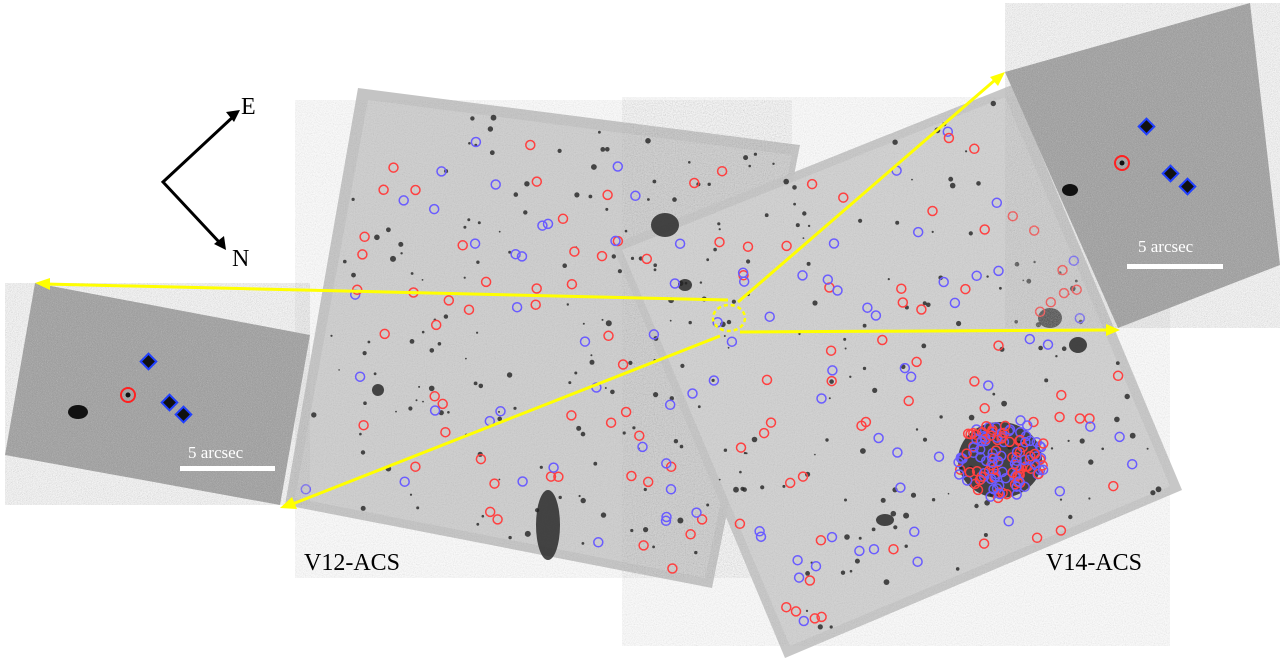  I want to click on inset-right: 5 arcsec, so click(1142, 165).